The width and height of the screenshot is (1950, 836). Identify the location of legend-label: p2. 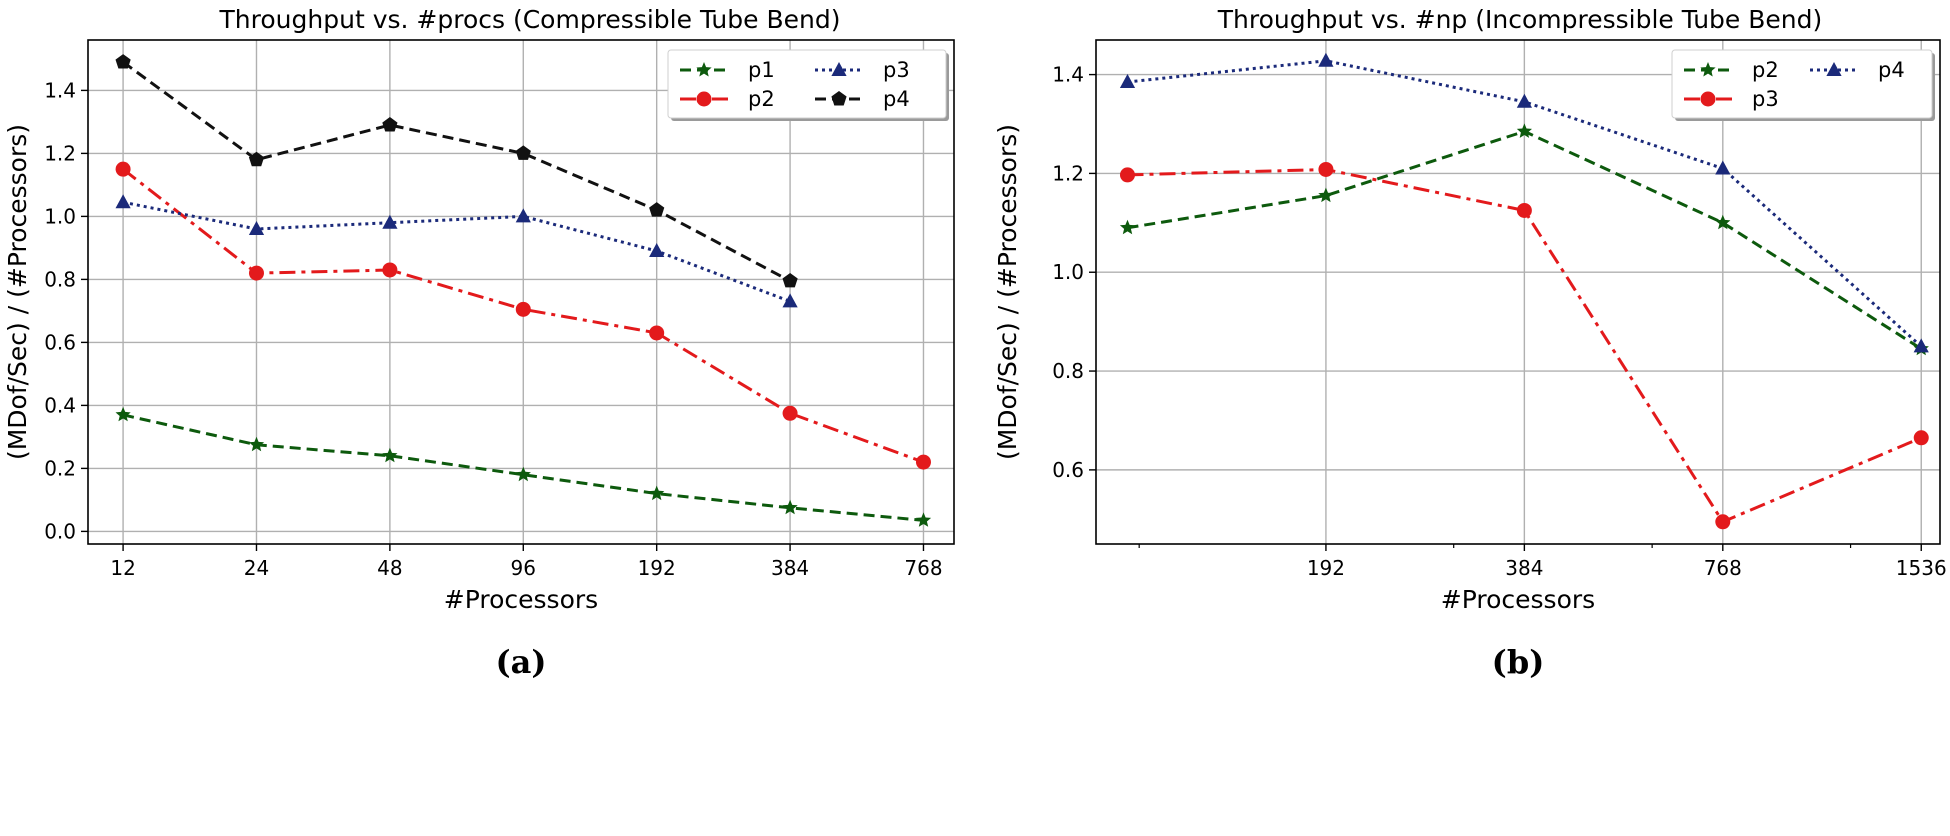
(1765, 70).